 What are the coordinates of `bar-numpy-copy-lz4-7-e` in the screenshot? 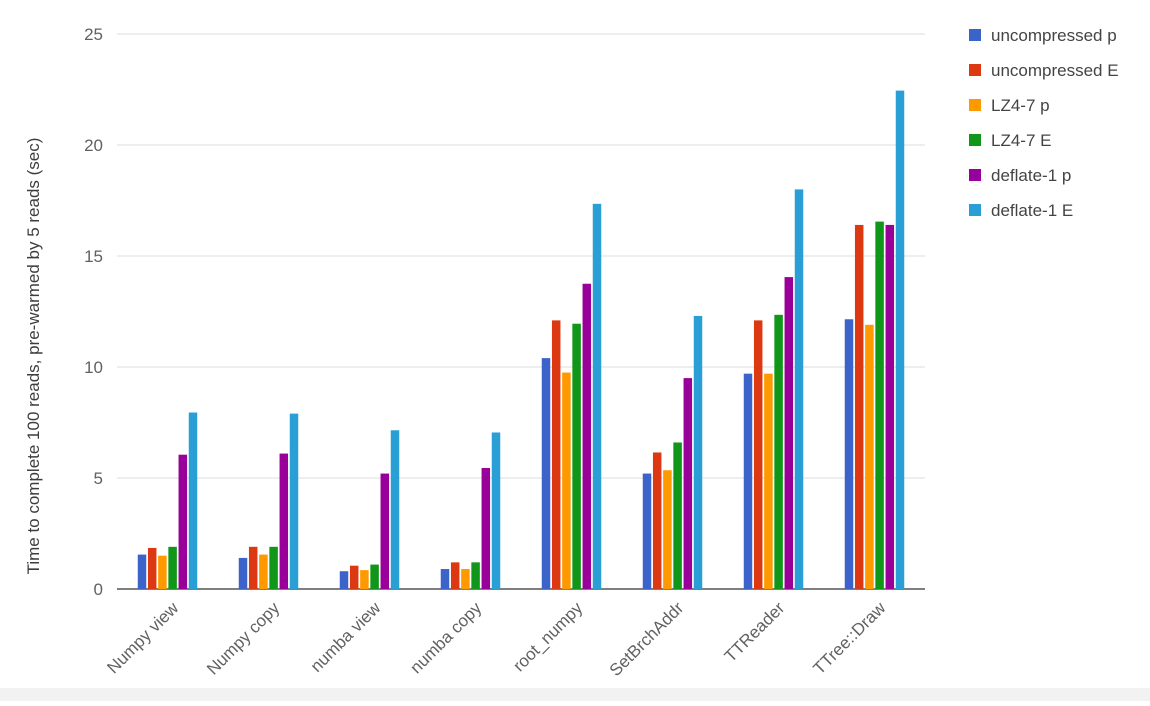 It's located at (273, 567).